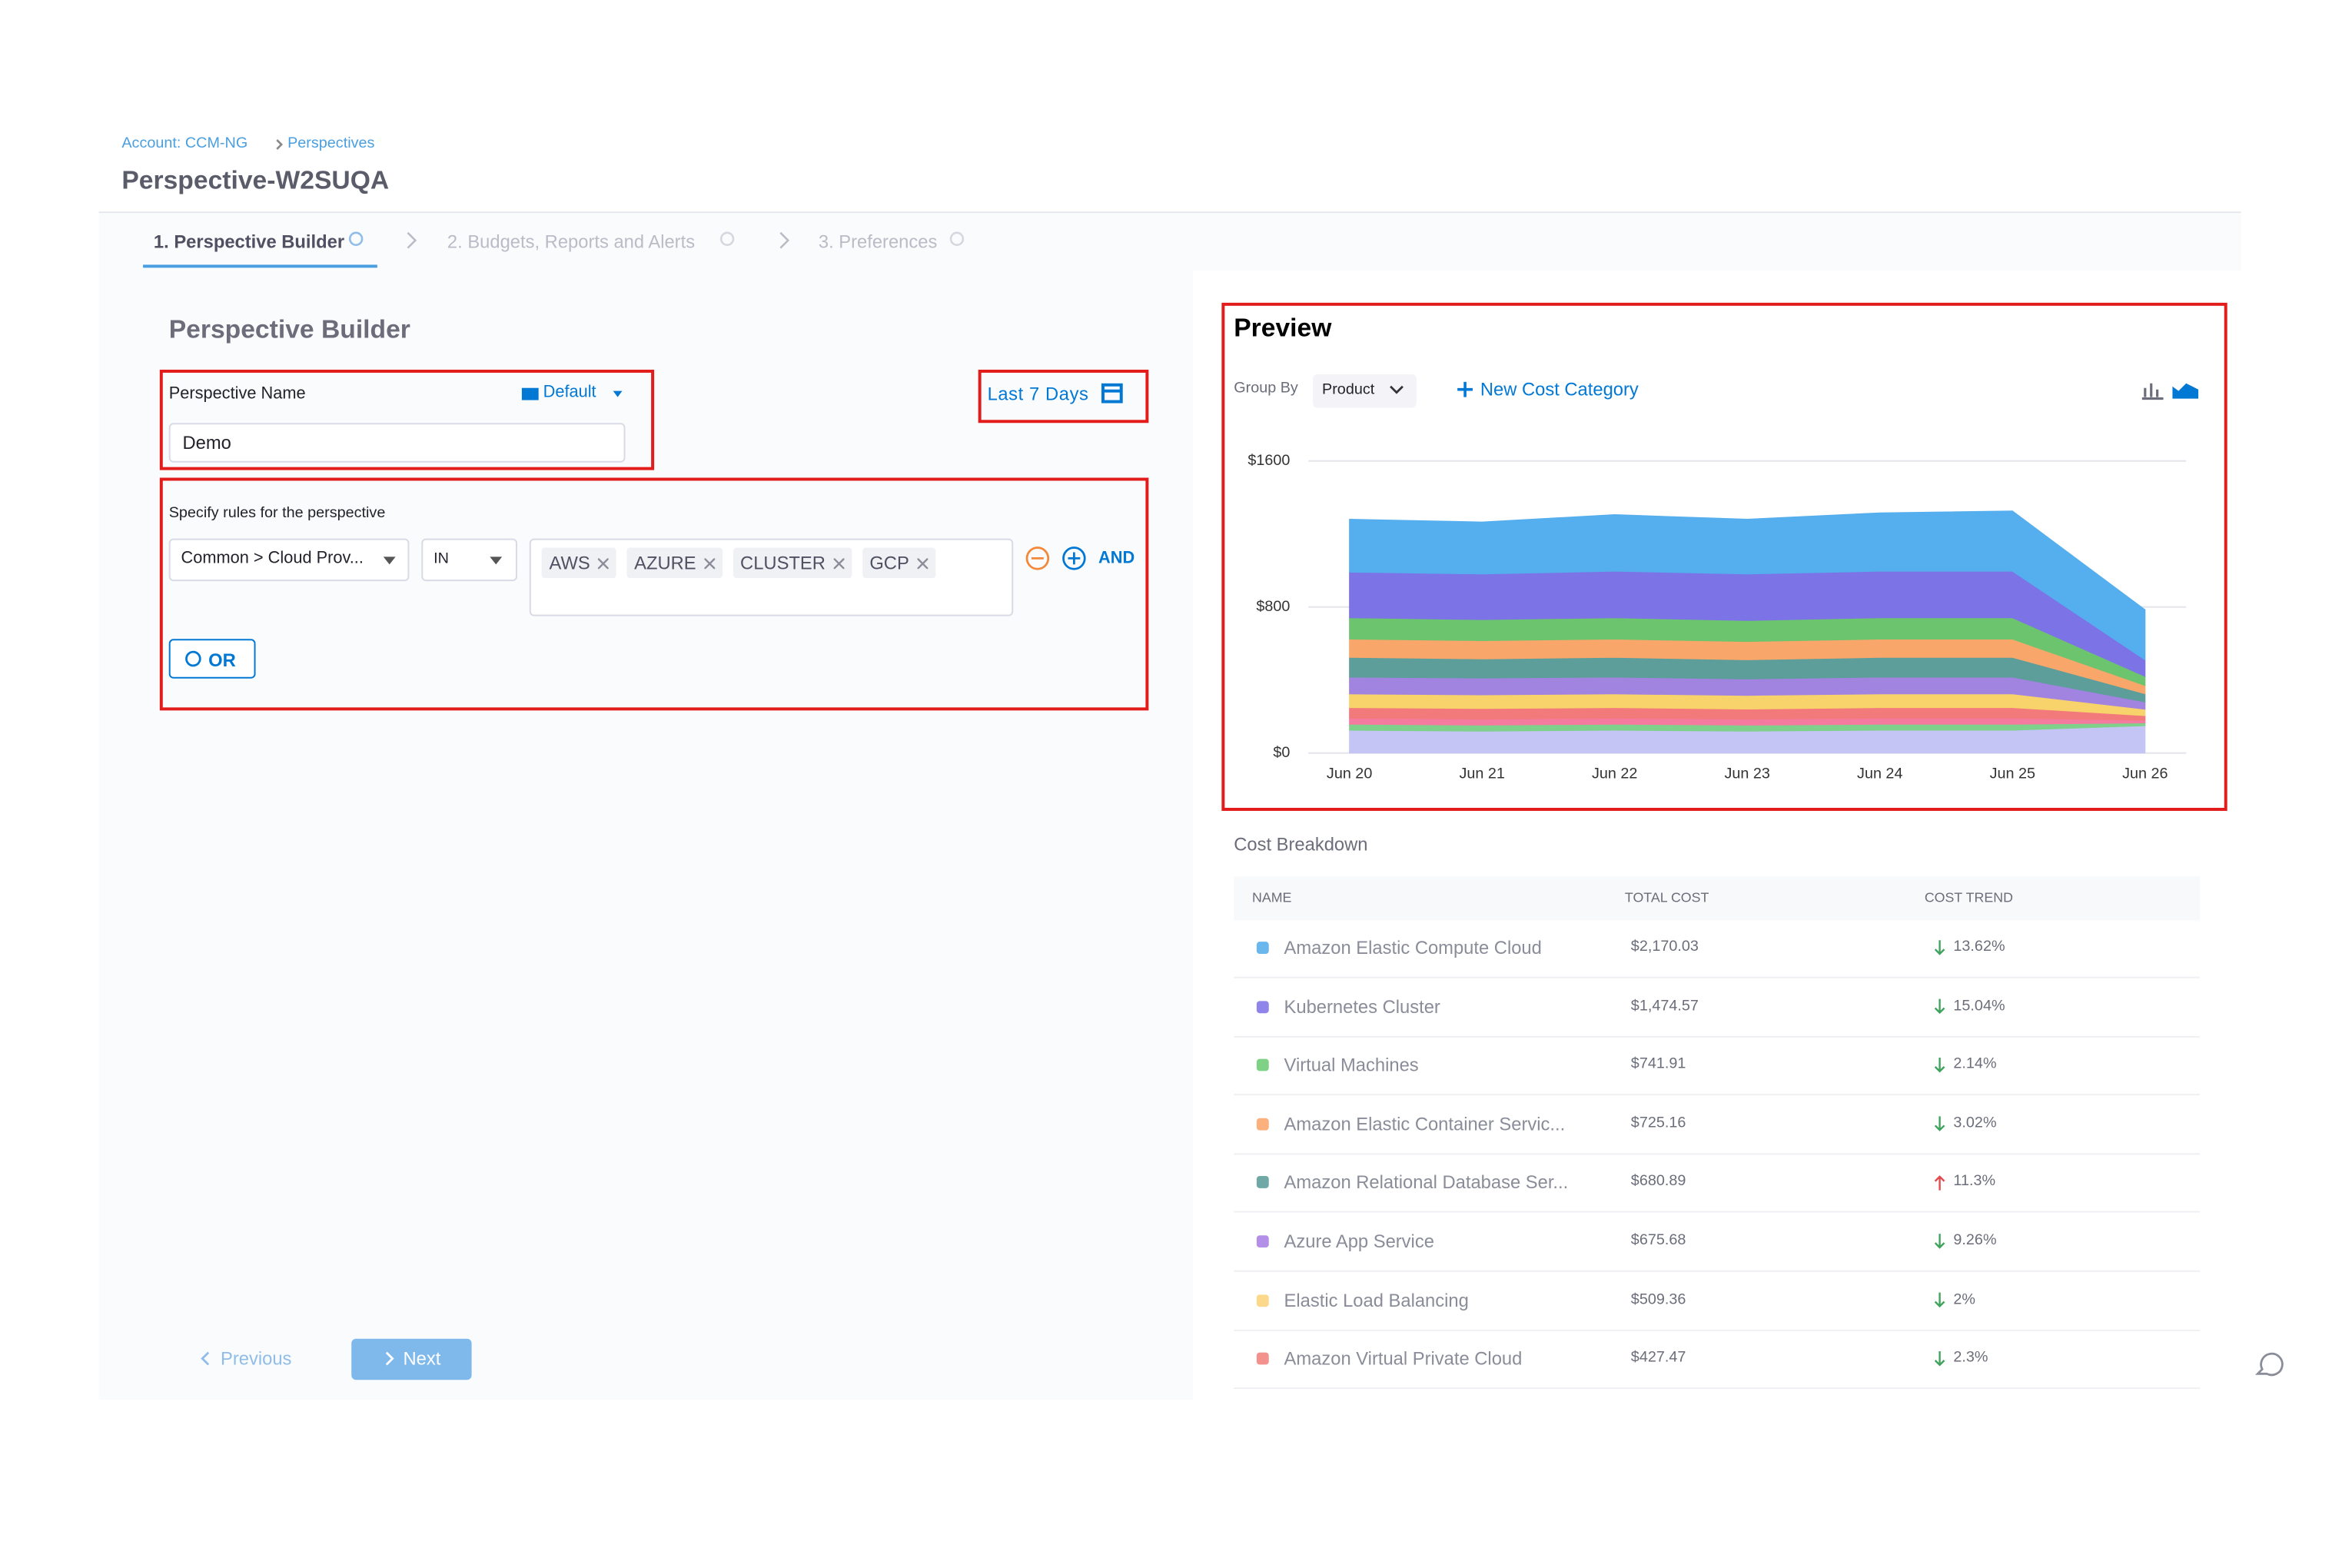  I want to click on value-chip: AWS, so click(578, 563).